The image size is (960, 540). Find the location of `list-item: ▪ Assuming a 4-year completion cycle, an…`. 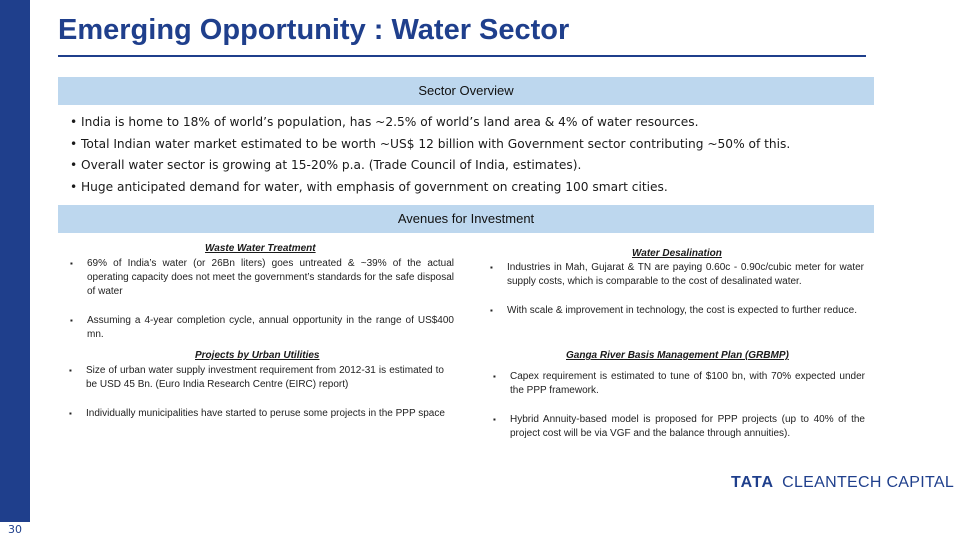

list-item: ▪ Assuming a 4-year completion cycle, an… is located at coordinates (262, 328).